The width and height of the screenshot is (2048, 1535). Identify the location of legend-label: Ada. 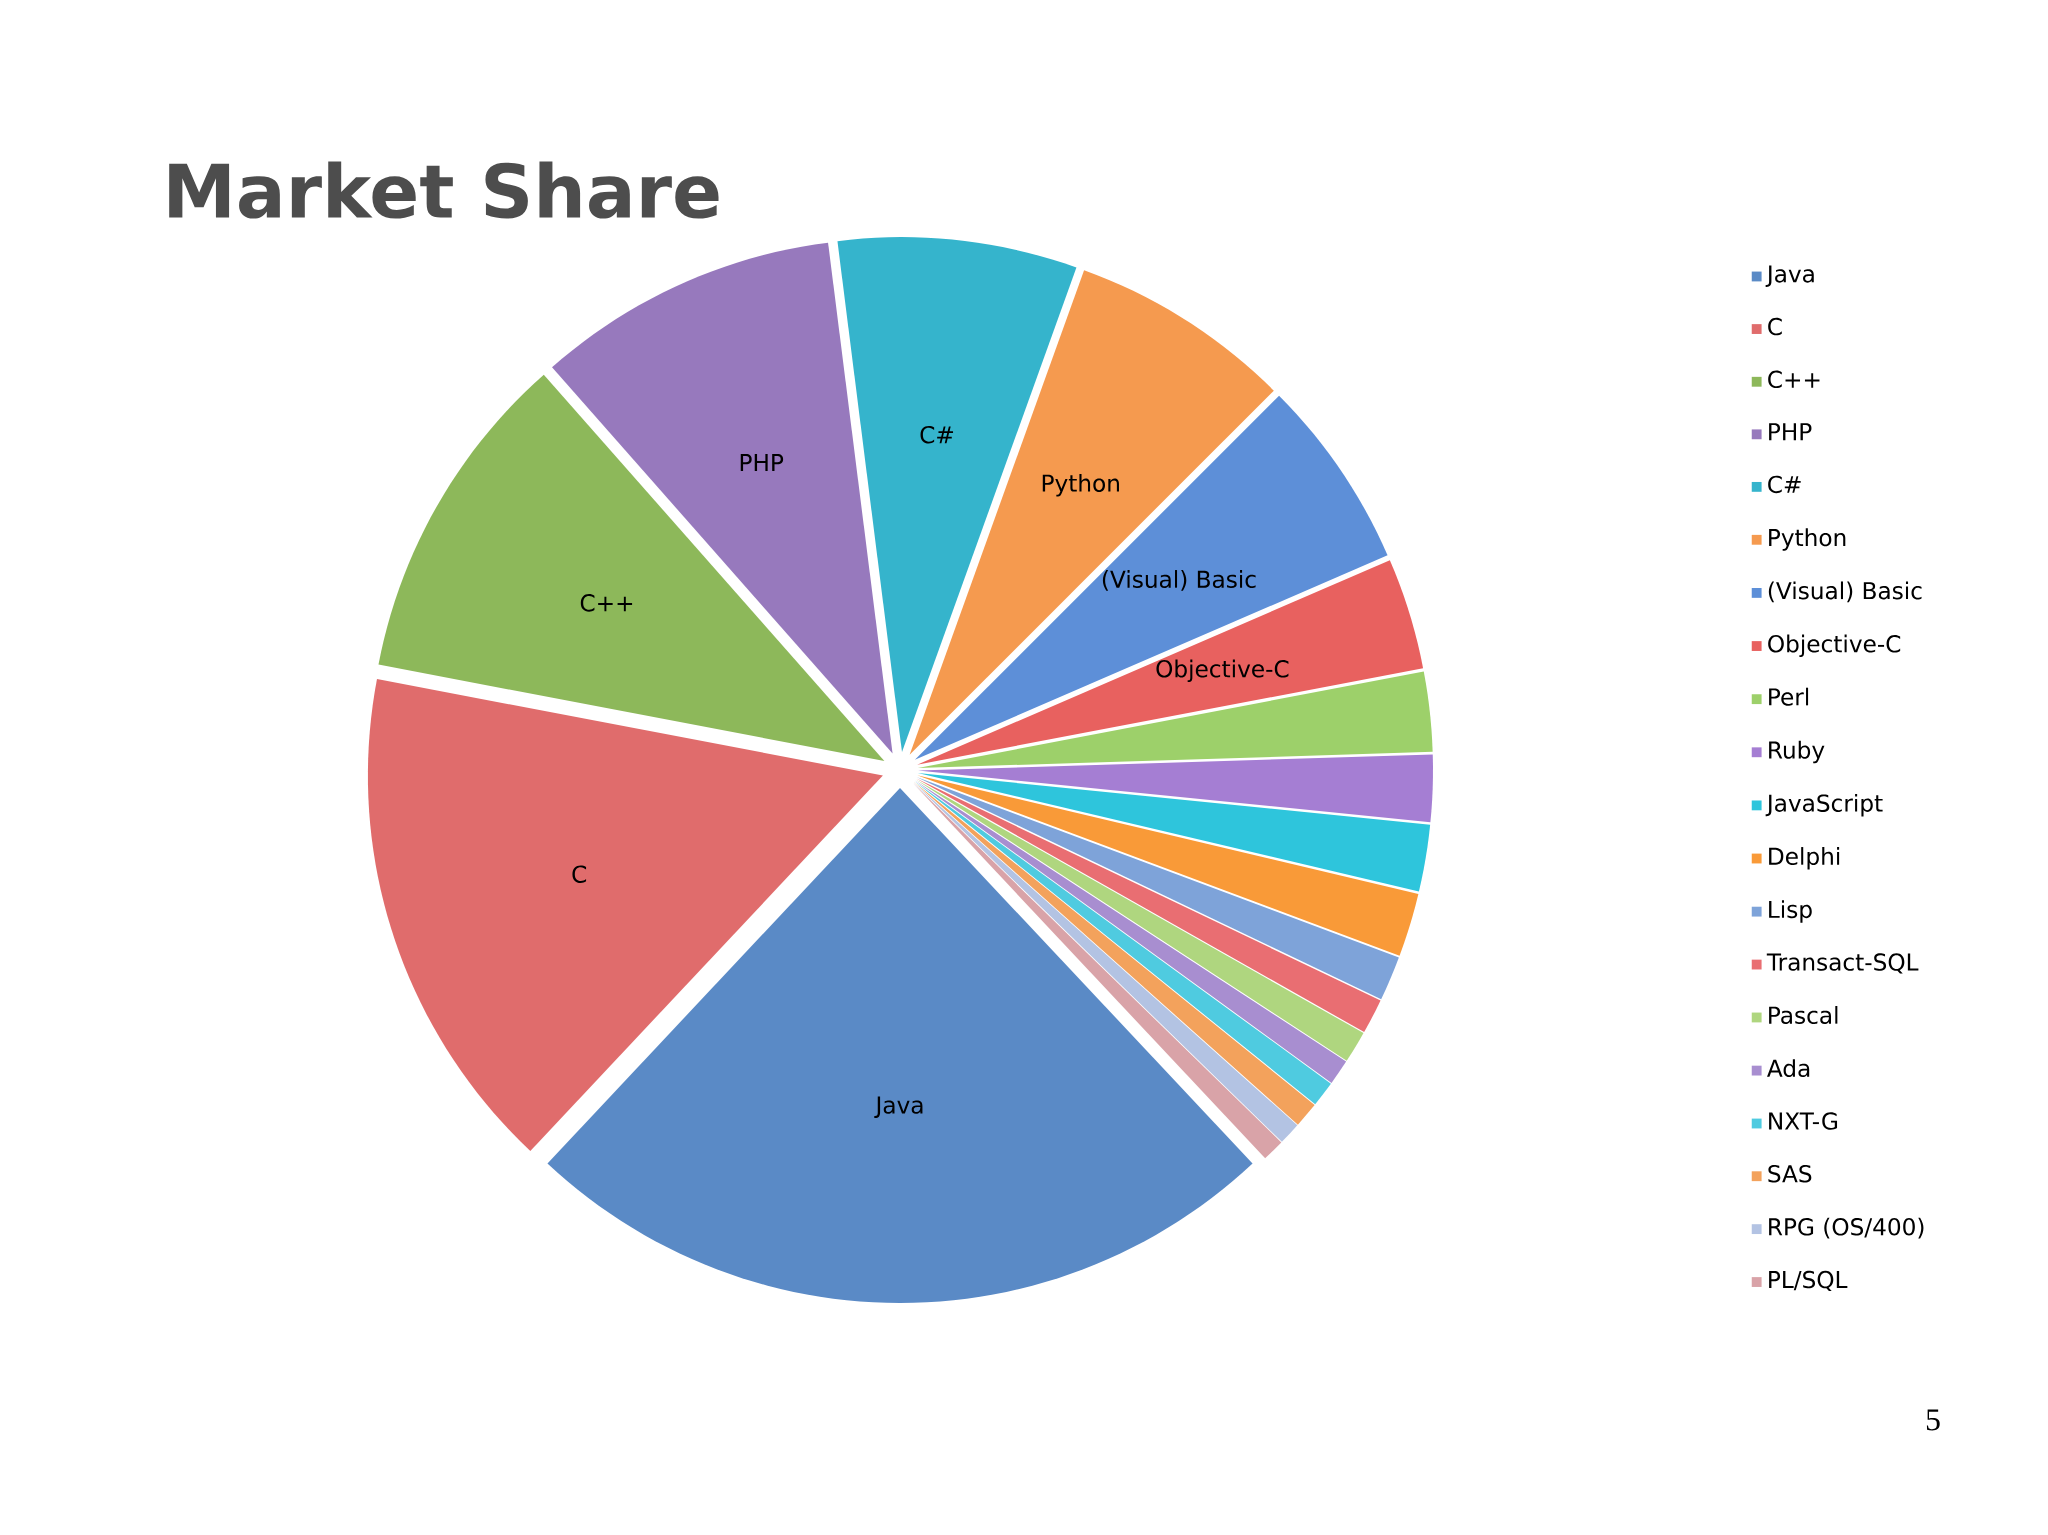
(1788, 1068).